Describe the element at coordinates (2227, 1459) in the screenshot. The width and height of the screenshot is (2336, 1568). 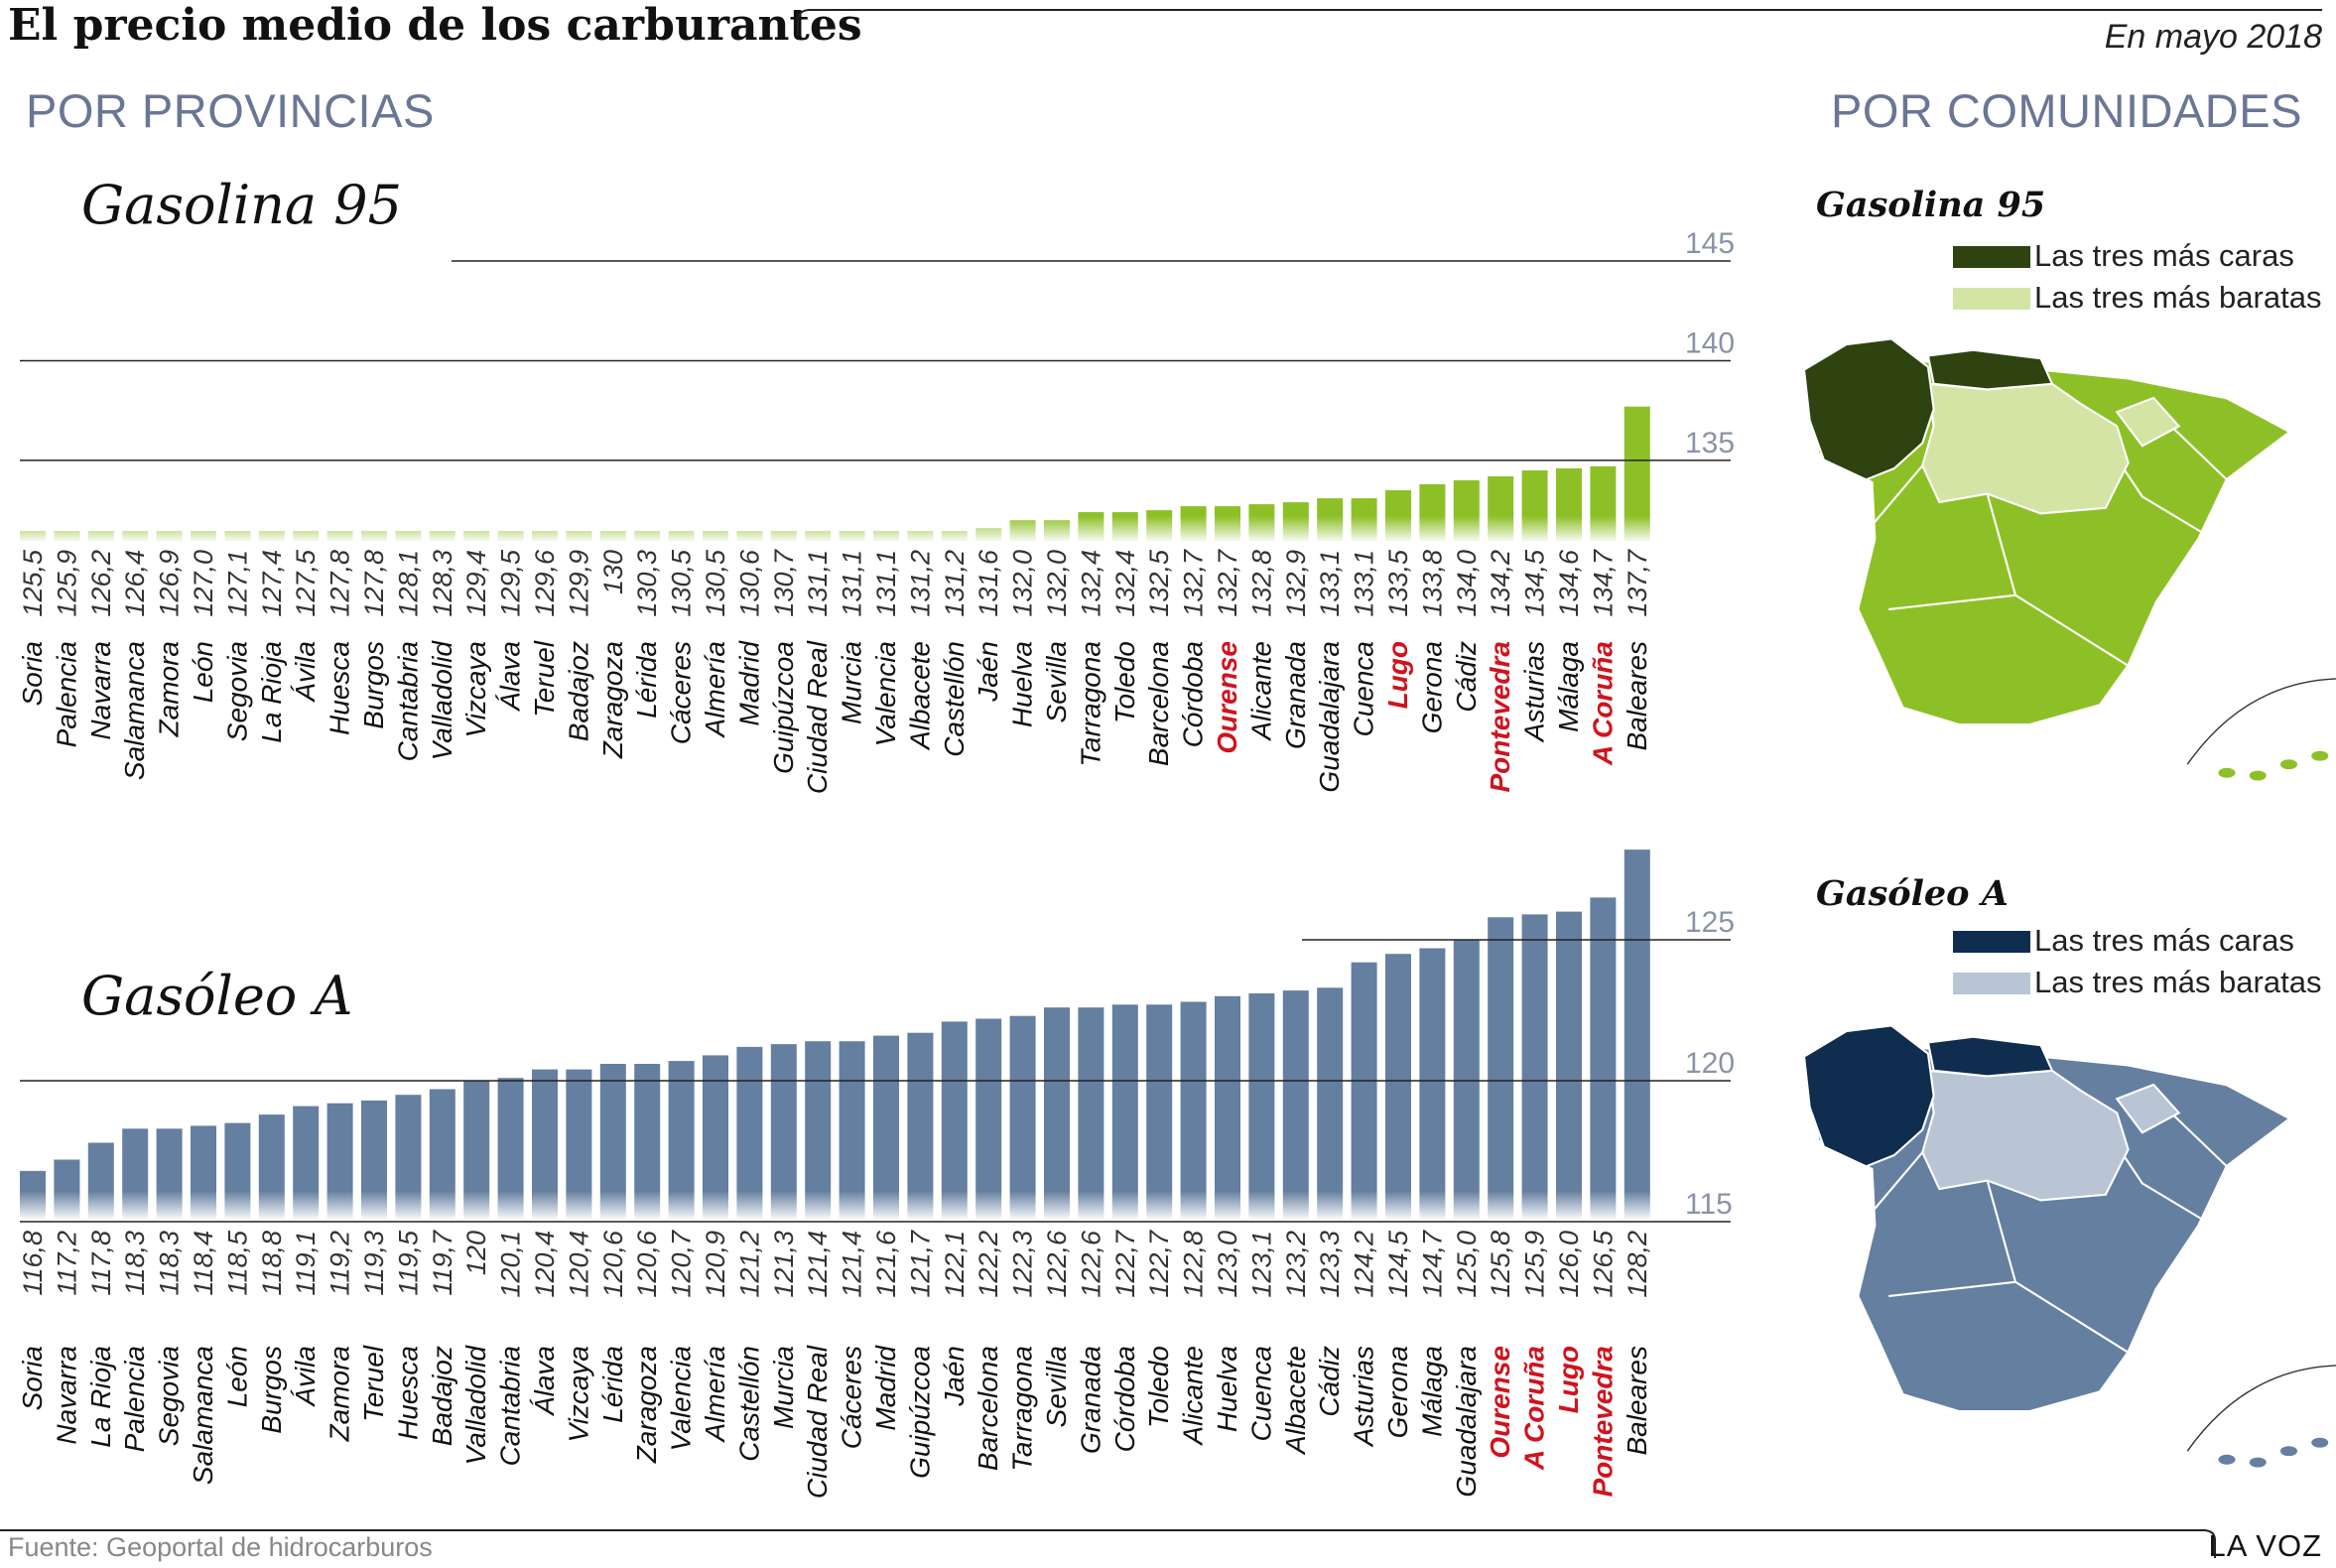
I see `canary-island` at that location.